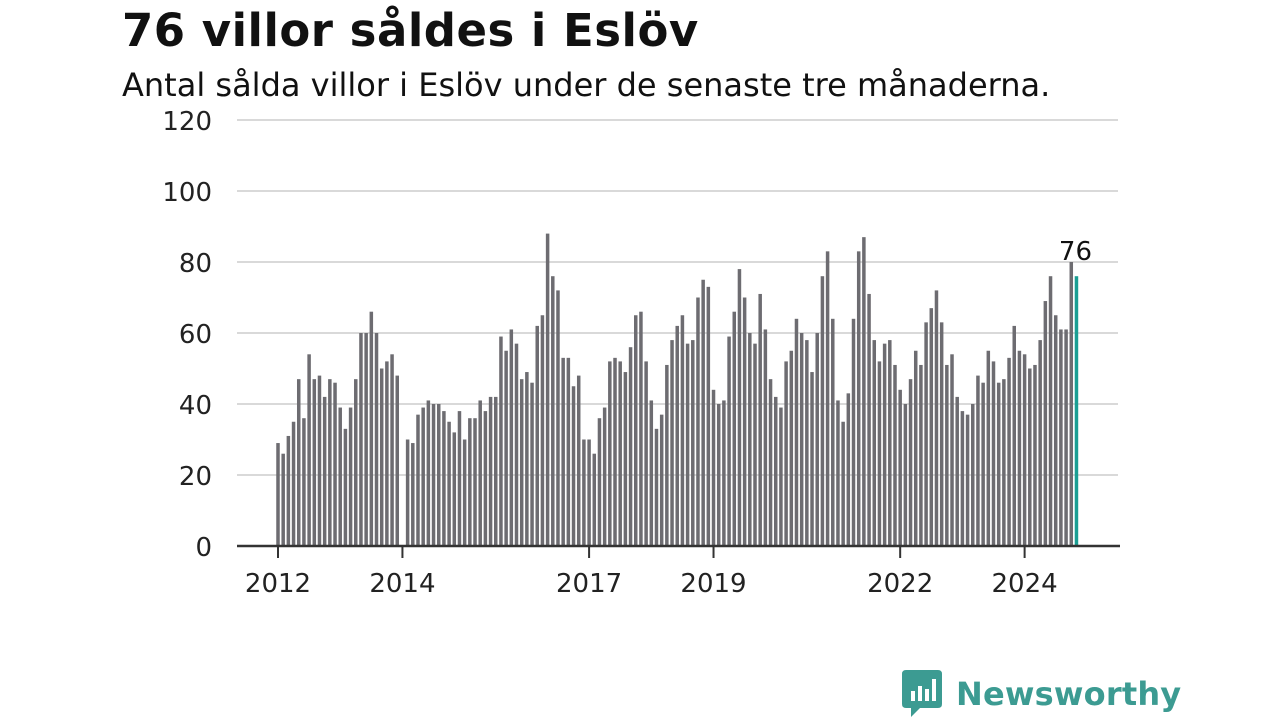  What do you see at coordinates (187, 335) in the screenshot?
I see `y-axis-ticks: 0 20 40 60 80 100 120` at bounding box center [187, 335].